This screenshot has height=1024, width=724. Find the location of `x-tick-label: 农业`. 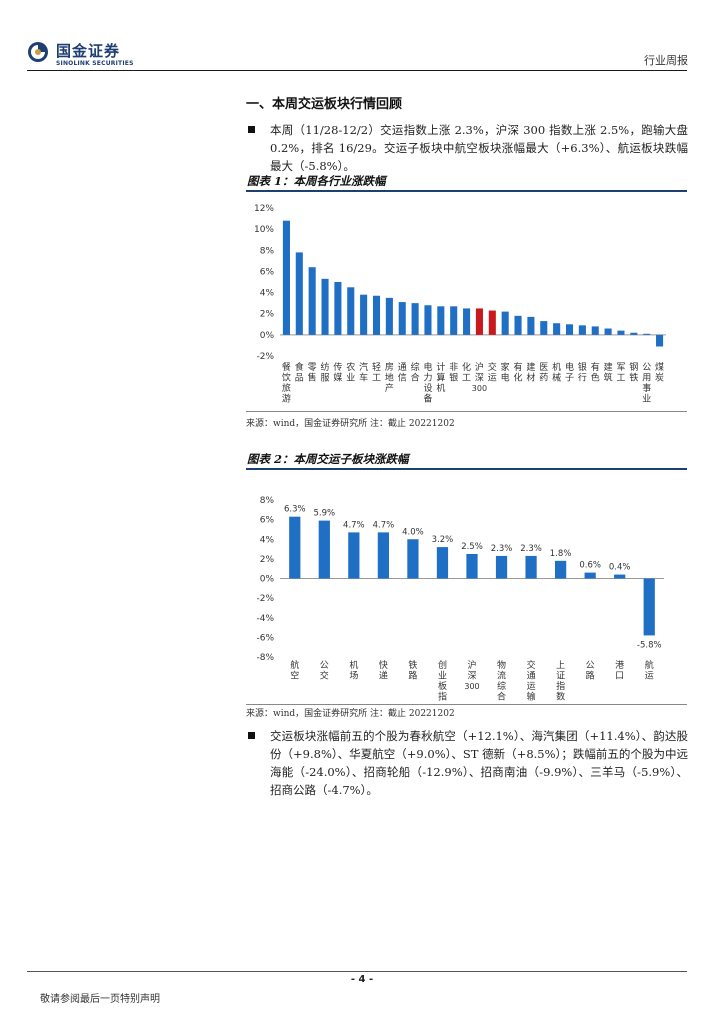

x-tick-label: 农业 is located at coordinates (350, 372).